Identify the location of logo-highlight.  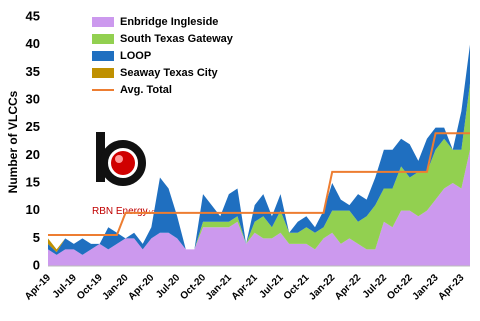
(119, 159).